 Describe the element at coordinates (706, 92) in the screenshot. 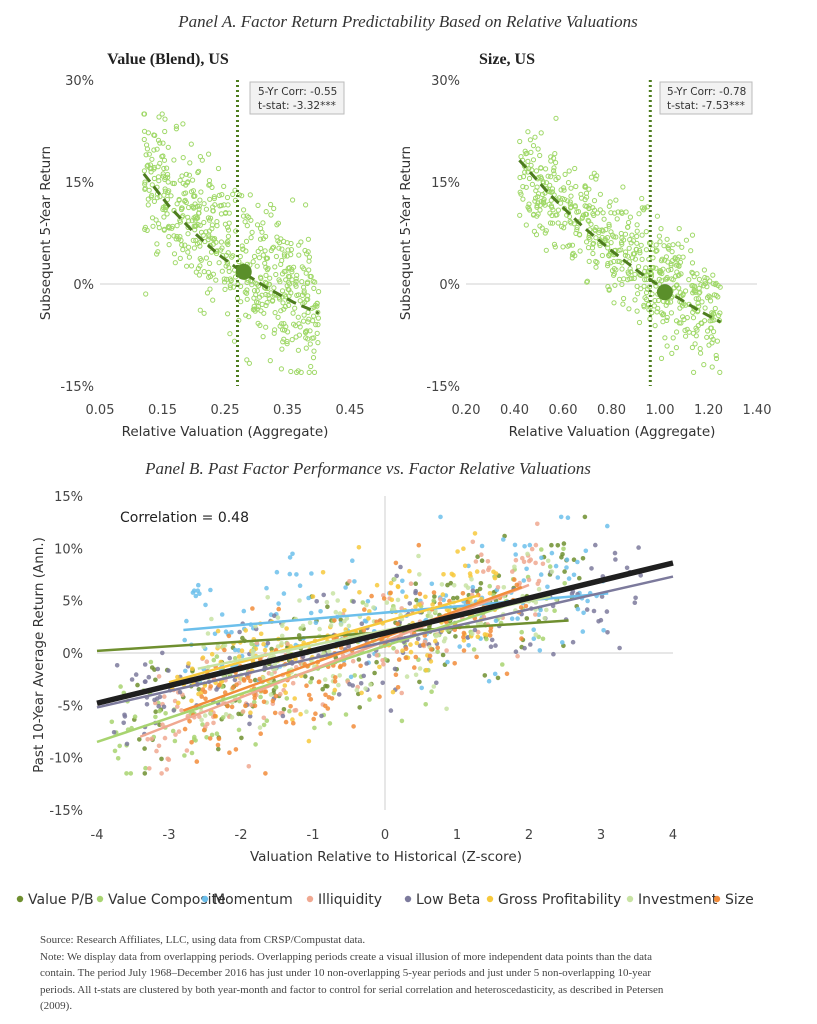

I see `size-corr-label: 5-Yr Corr: -0.78` at that location.